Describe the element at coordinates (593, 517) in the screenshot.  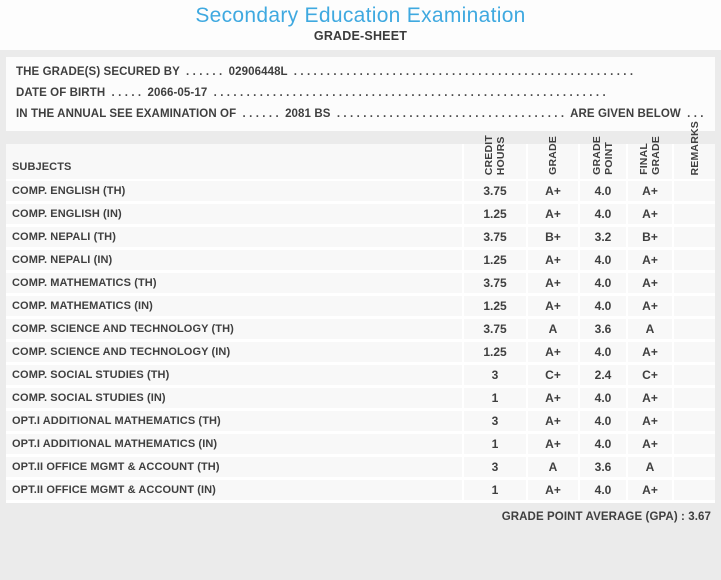
I see `gpa-label: GRADE POINT AVERAGE (GPA) :` at that location.